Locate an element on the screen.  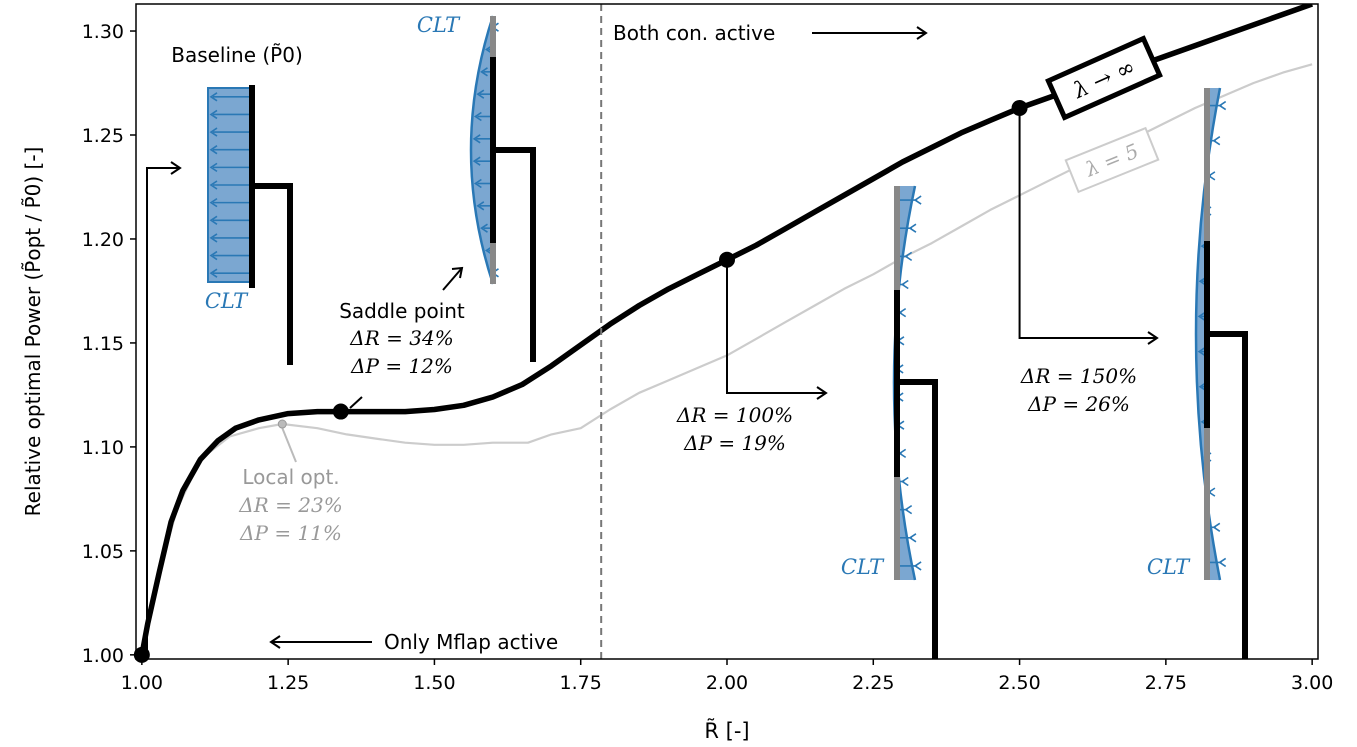
lambda-inf-label-group: λ → ∞ is located at coordinates (1104, 78).